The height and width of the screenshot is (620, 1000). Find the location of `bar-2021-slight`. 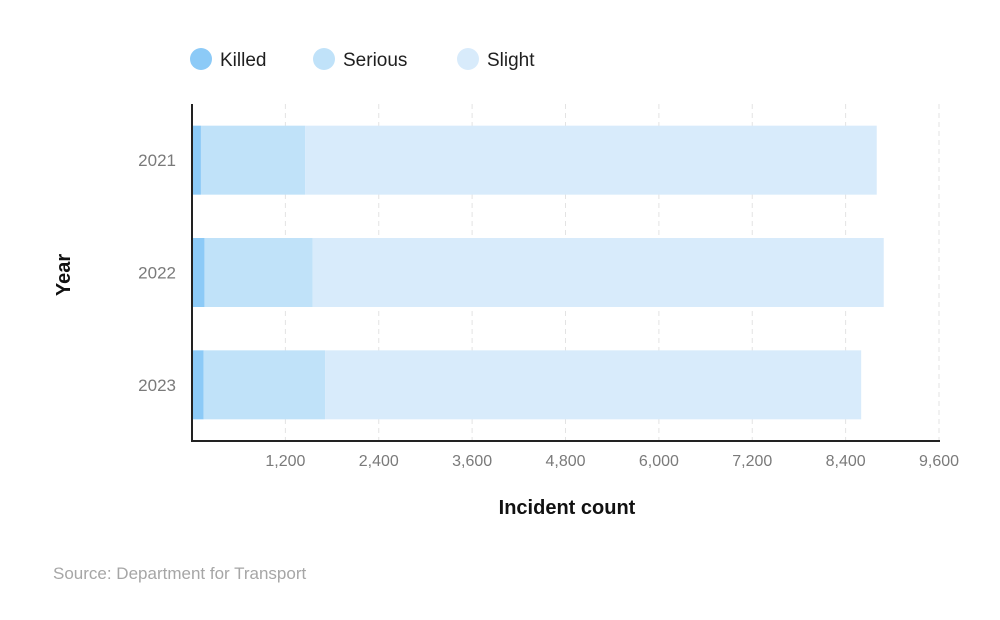

bar-2021-slight is located at coordinates (591, 160).